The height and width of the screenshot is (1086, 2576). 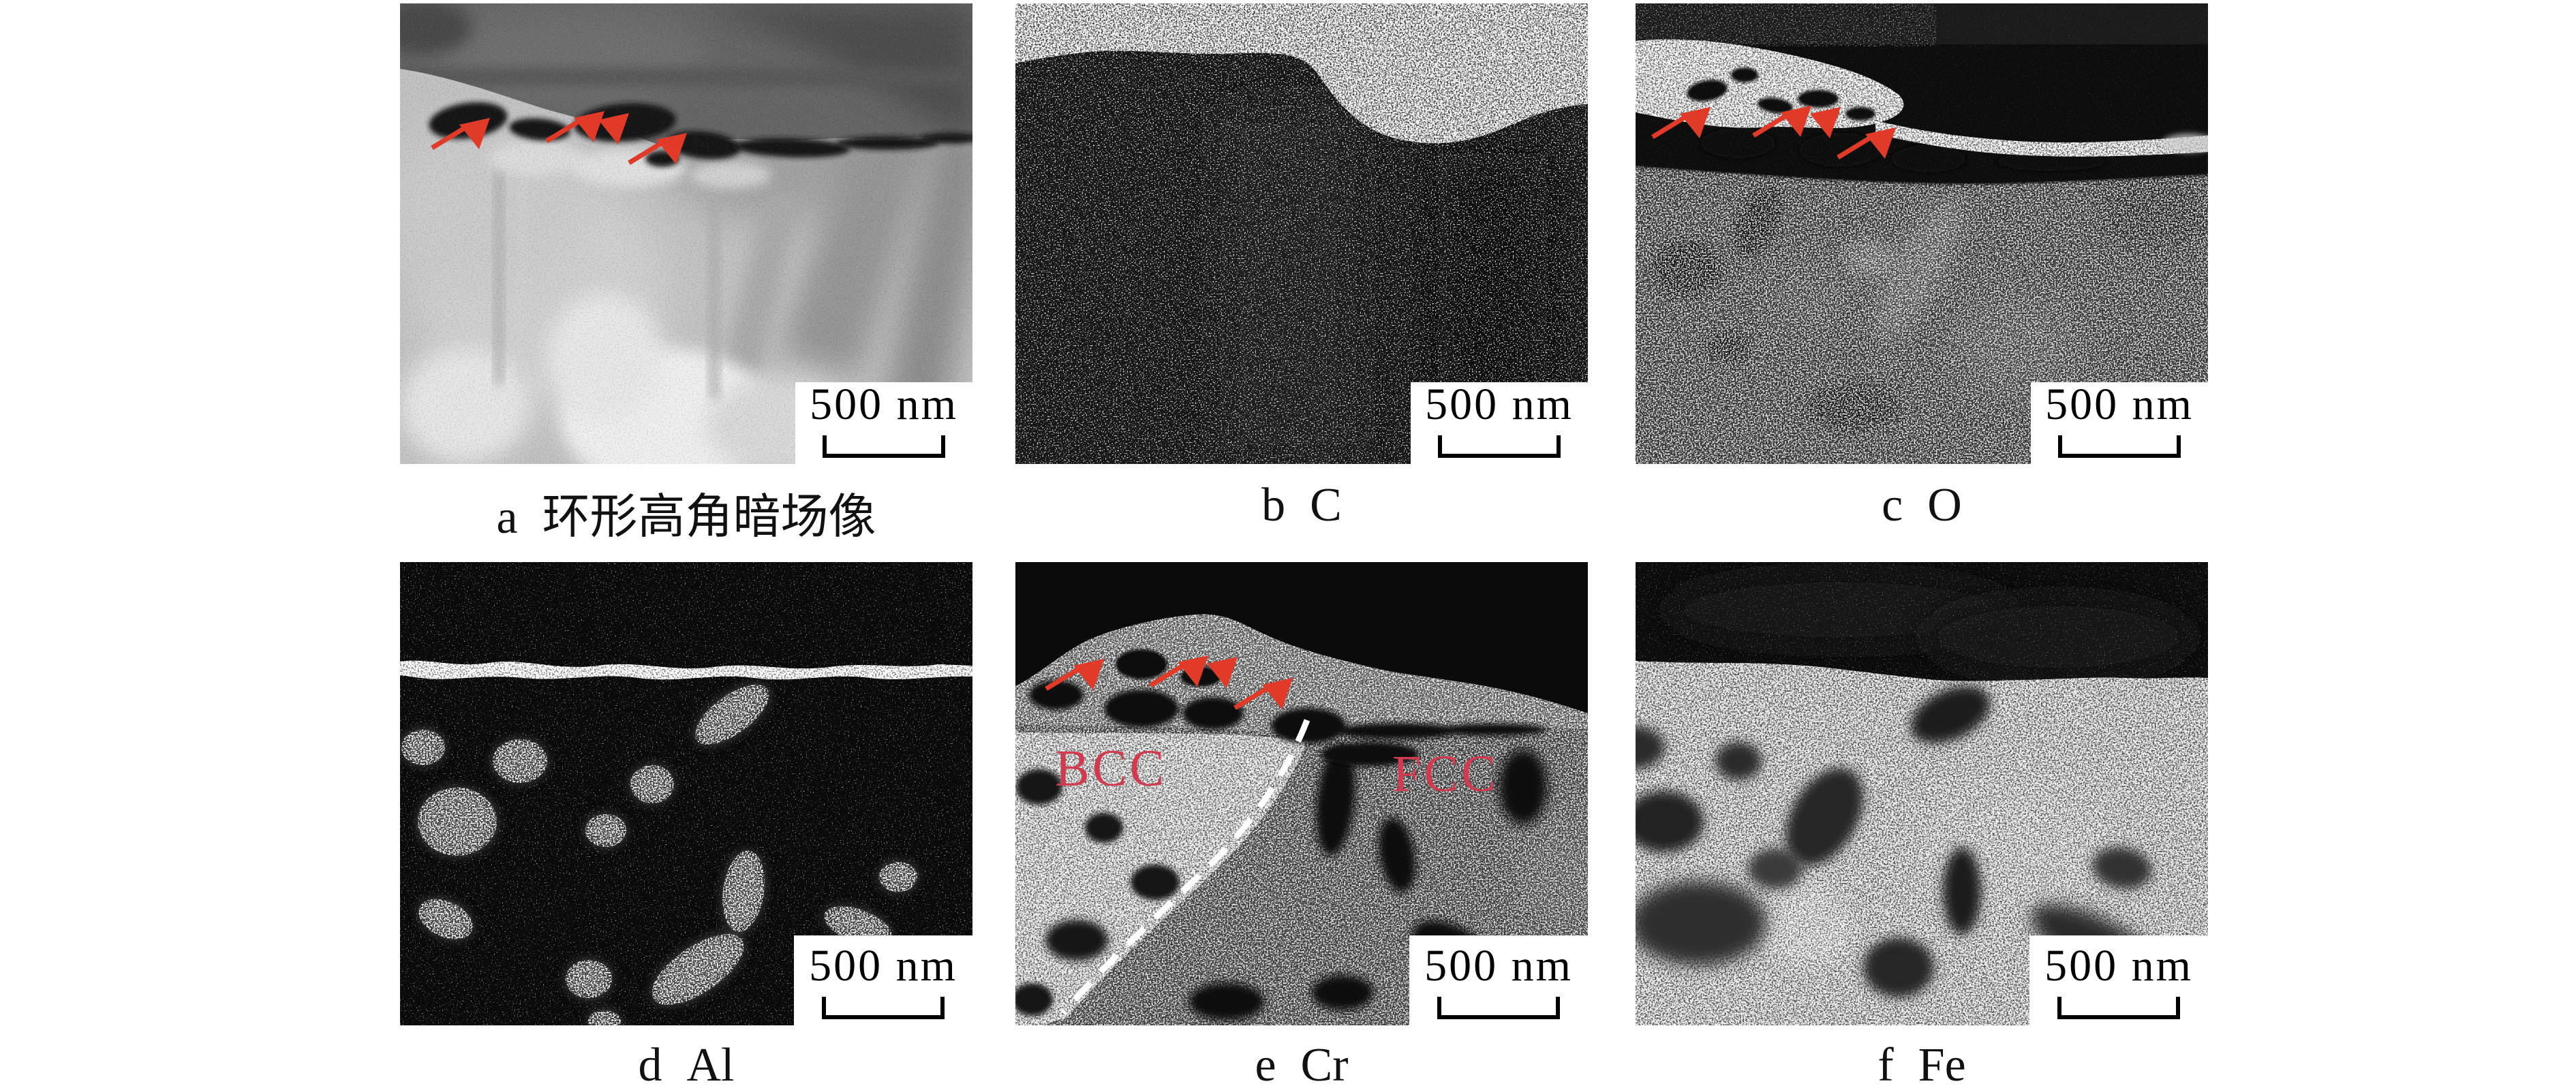 I want to click on caption-letter: a, so click(x=507, y=517).